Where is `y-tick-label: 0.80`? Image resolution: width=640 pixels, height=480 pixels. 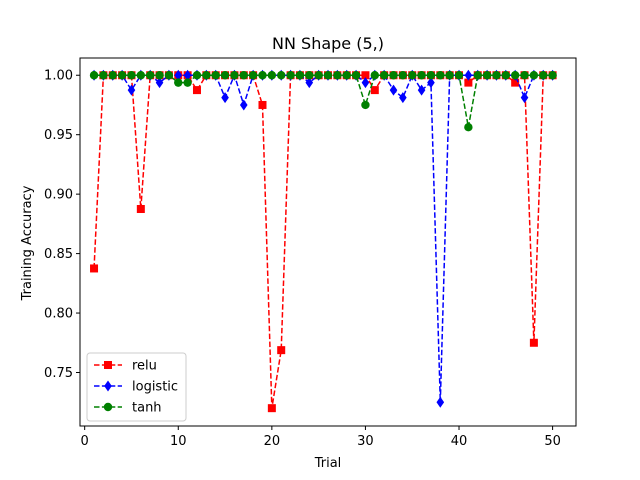
y-tick-label: 0.80 is located at coordinates (58, 314).